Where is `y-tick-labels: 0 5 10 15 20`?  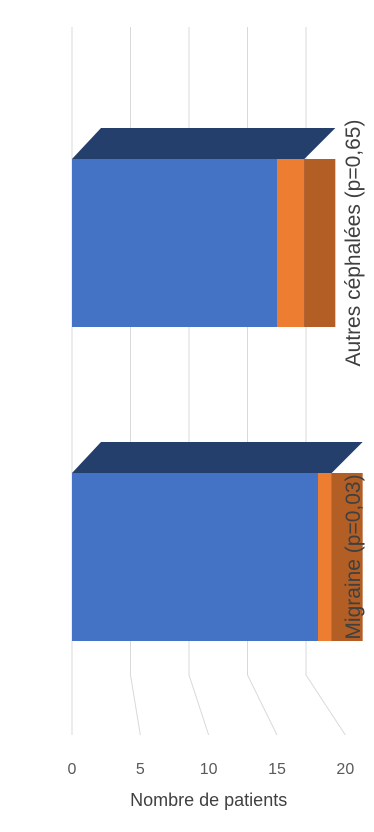 y-tick-labels: 0 5 10 15 20 is located at coordinates (211, 769).